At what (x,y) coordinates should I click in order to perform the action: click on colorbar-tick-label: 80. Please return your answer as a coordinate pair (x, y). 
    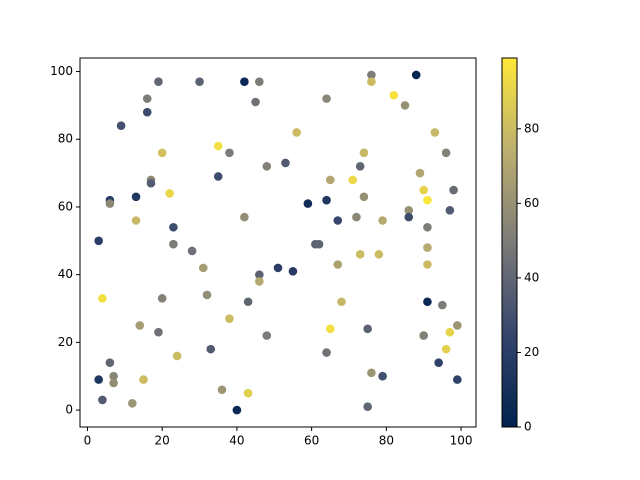
    Looking at the image, I should click on (531, 128).